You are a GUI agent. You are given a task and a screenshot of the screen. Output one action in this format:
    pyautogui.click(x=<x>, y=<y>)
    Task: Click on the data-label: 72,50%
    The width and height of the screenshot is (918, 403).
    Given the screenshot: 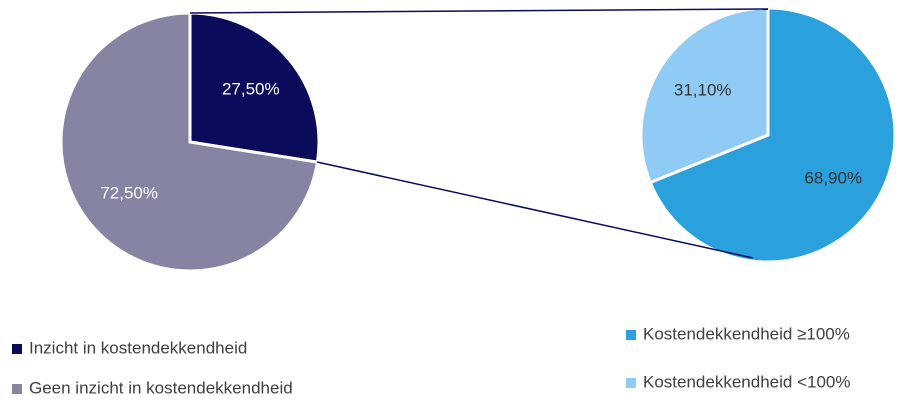 What is the action you would take?
    pyautogui.click(x=129, y=192)
    